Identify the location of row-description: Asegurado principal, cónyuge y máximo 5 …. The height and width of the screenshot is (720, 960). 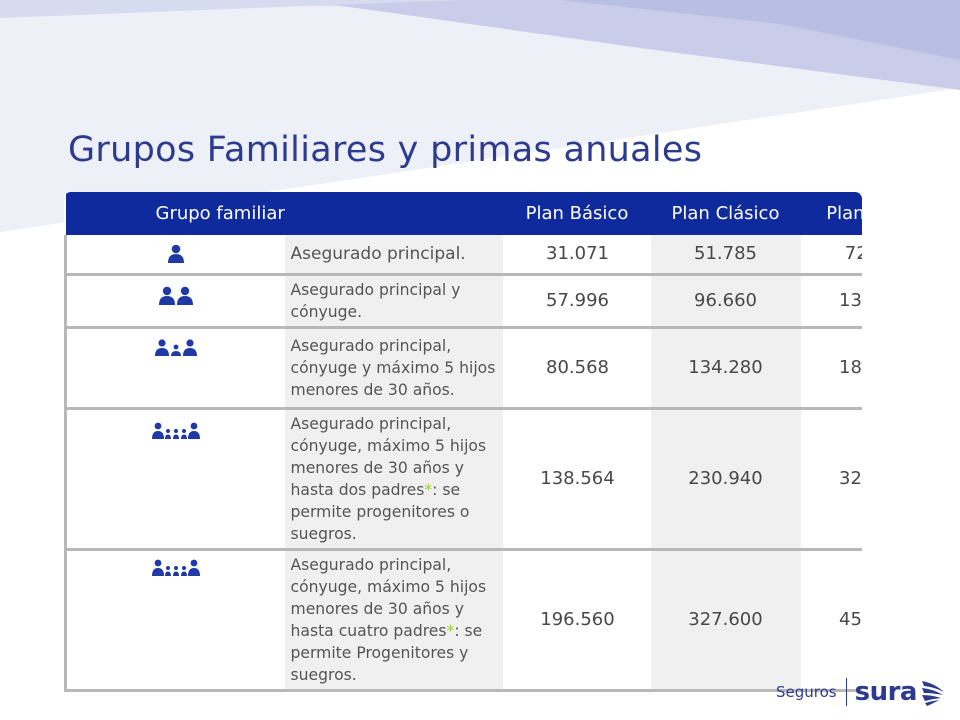
(394, 368).